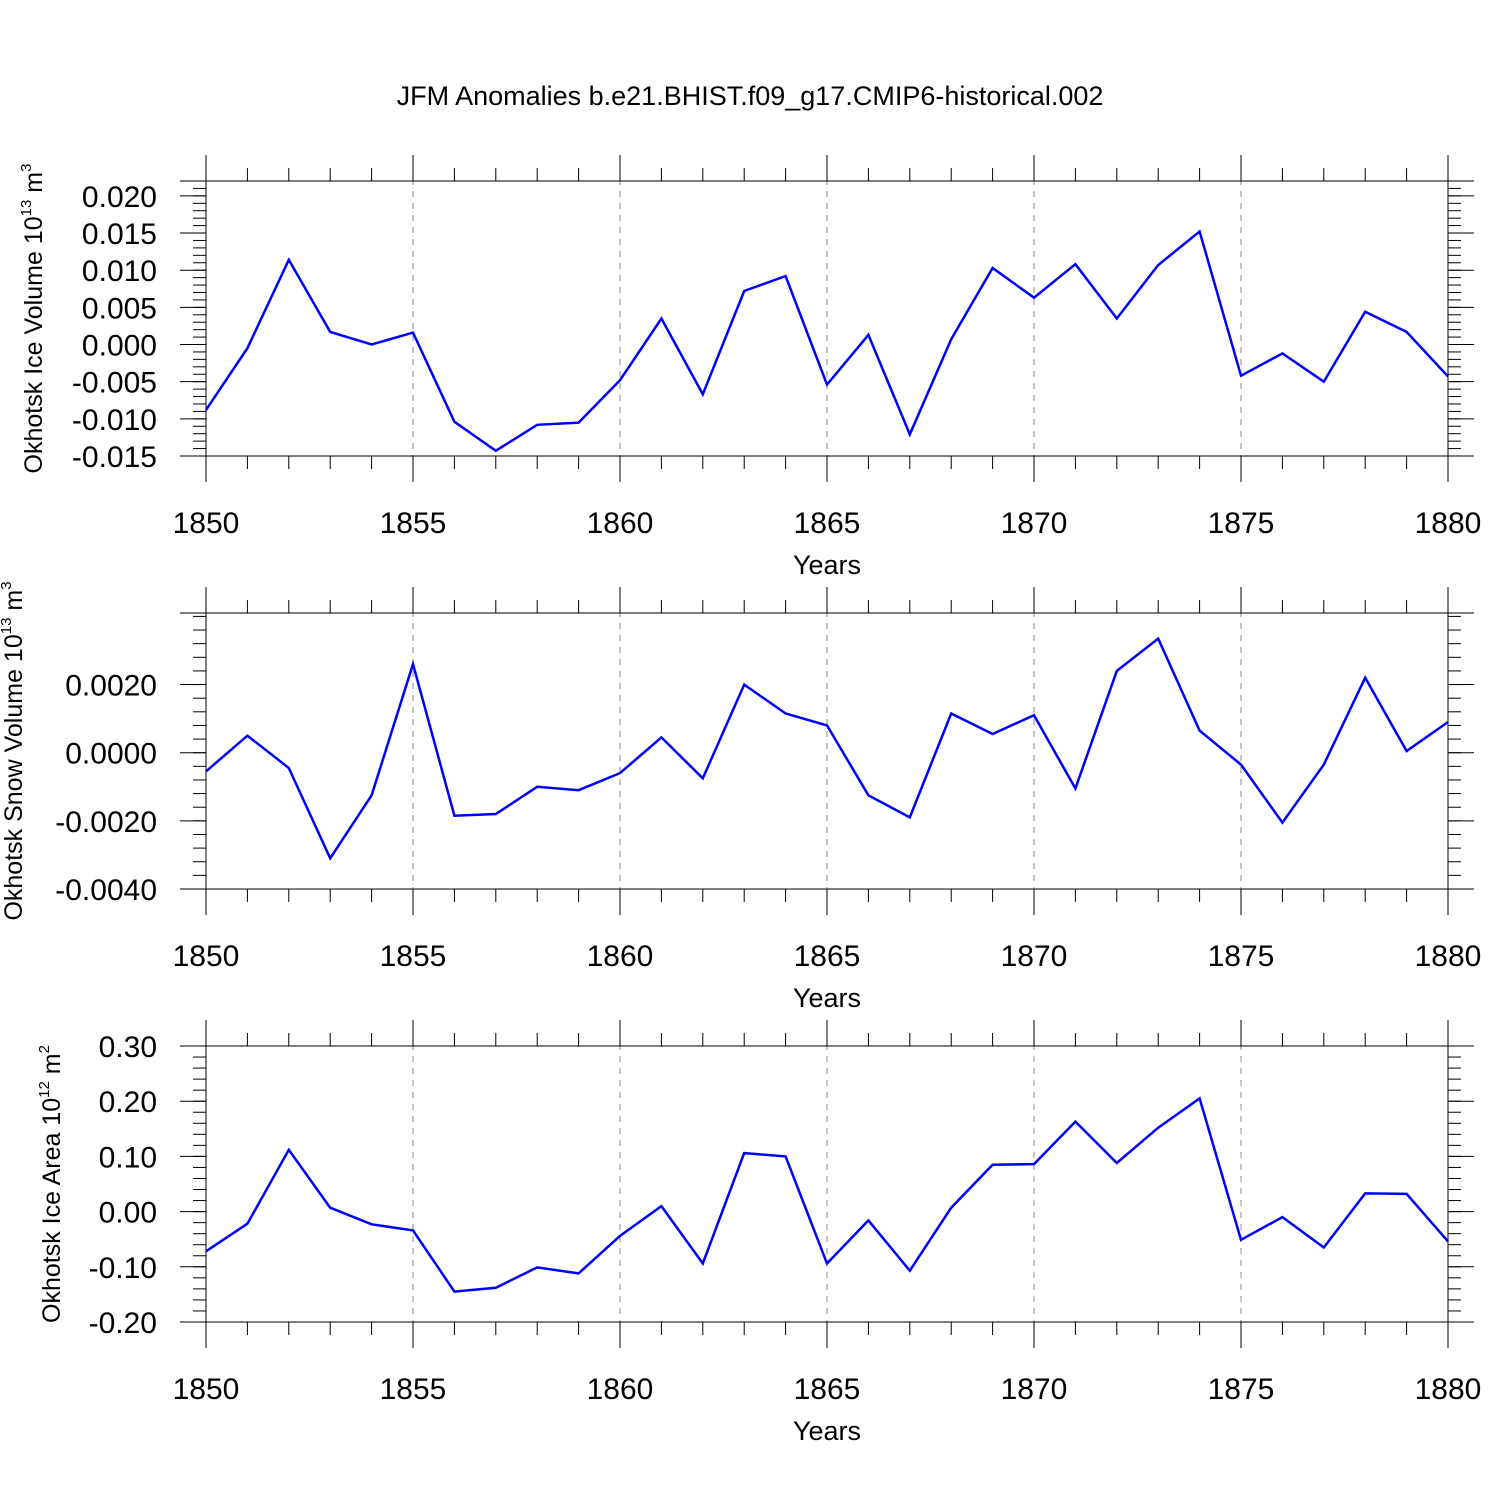 The width and height of the screenshot is (1500, 1500). I want to click on y-tick-label: -0.005, so click(114, 383).